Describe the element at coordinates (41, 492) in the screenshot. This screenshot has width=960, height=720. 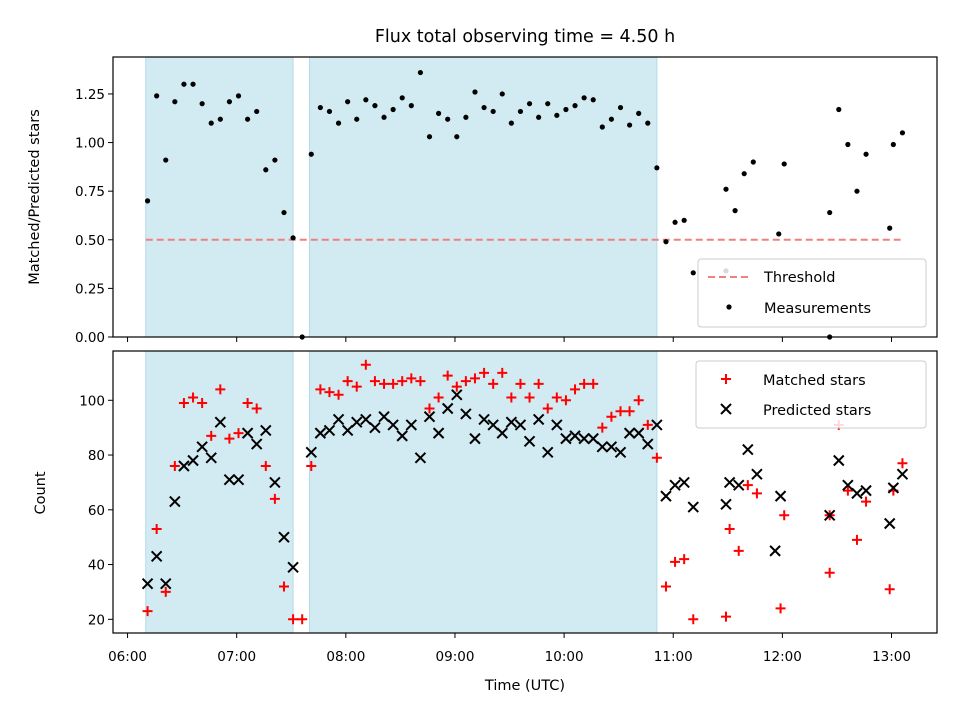
I see `bottom-y-axis-label: Count` at that location.